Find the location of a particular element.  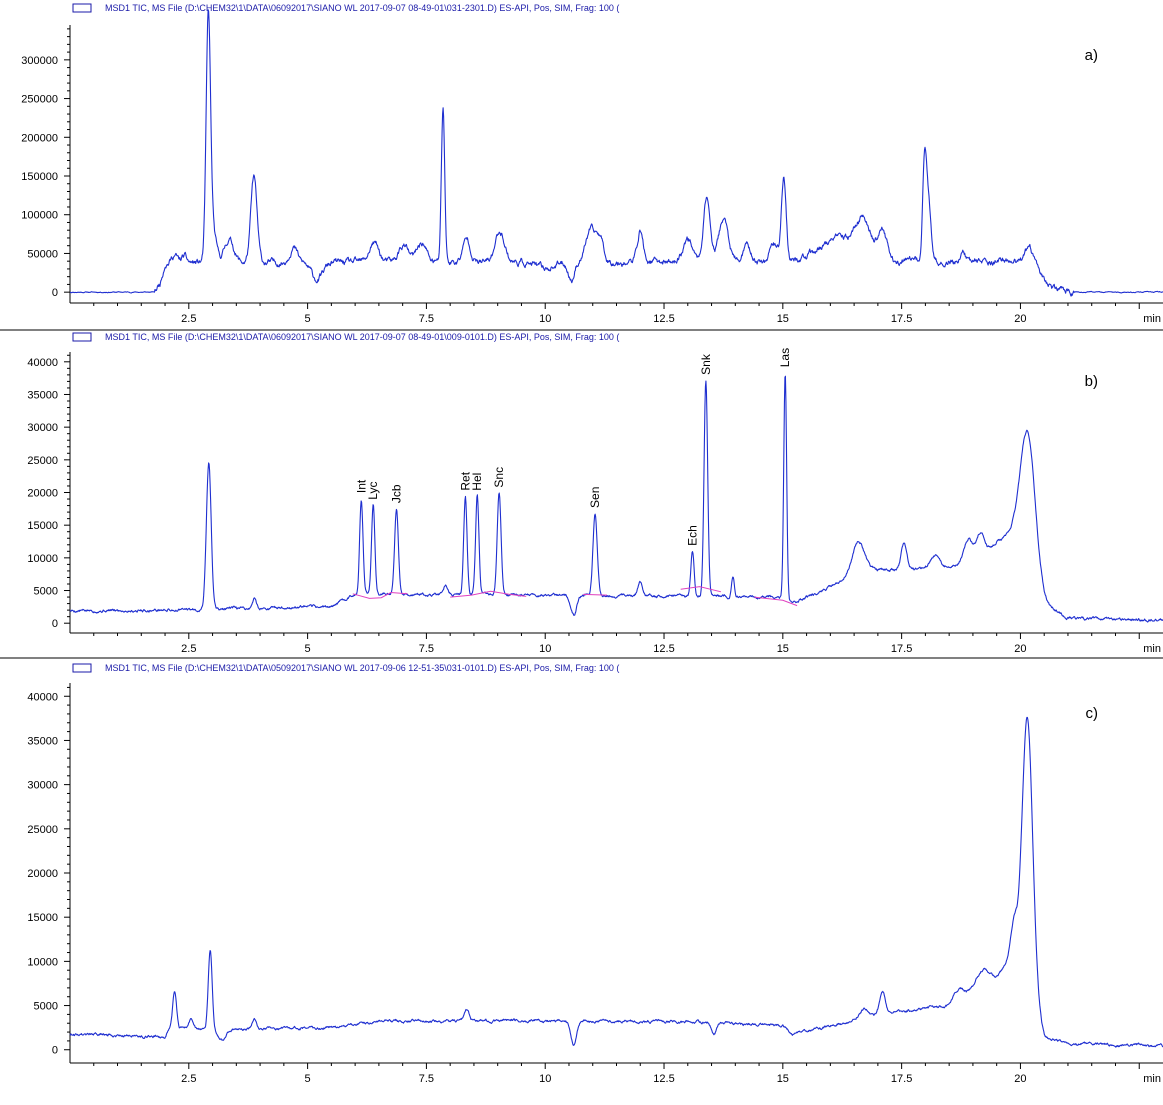

y-tick-label: 100000 is located at coordinates (39, 216).